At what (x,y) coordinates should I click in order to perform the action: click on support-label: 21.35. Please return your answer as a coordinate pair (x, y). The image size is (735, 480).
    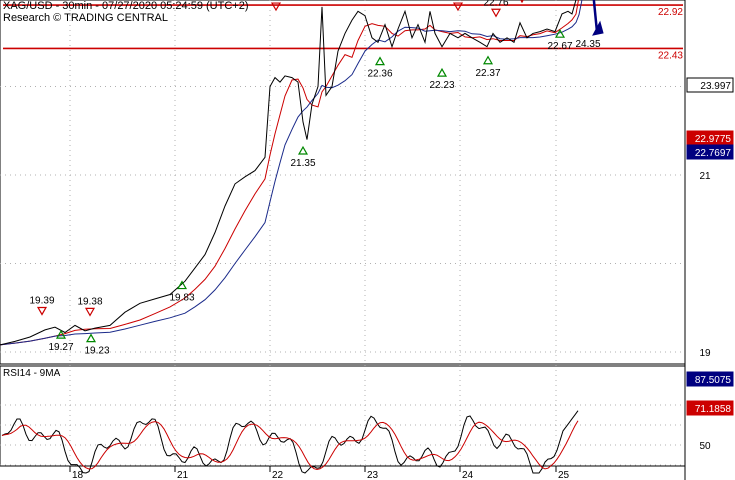
    Looking at the image, I should click on (302, 163).